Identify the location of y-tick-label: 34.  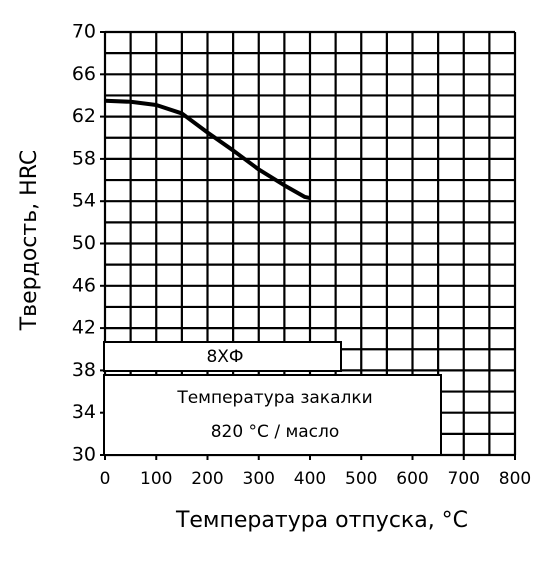
(84, 412).